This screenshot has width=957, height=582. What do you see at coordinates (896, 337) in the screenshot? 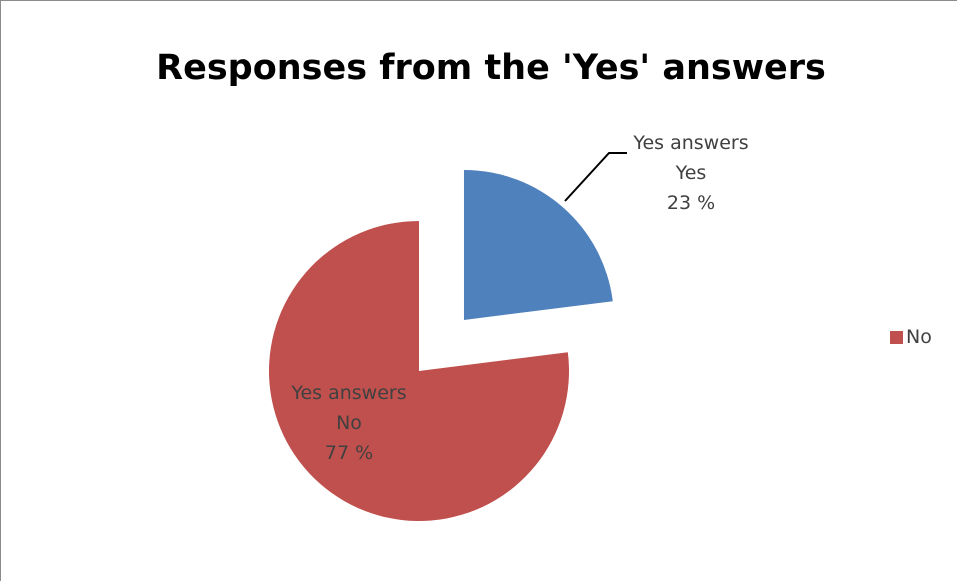
I see `legend-swatch` at bounding box center [896, 337].